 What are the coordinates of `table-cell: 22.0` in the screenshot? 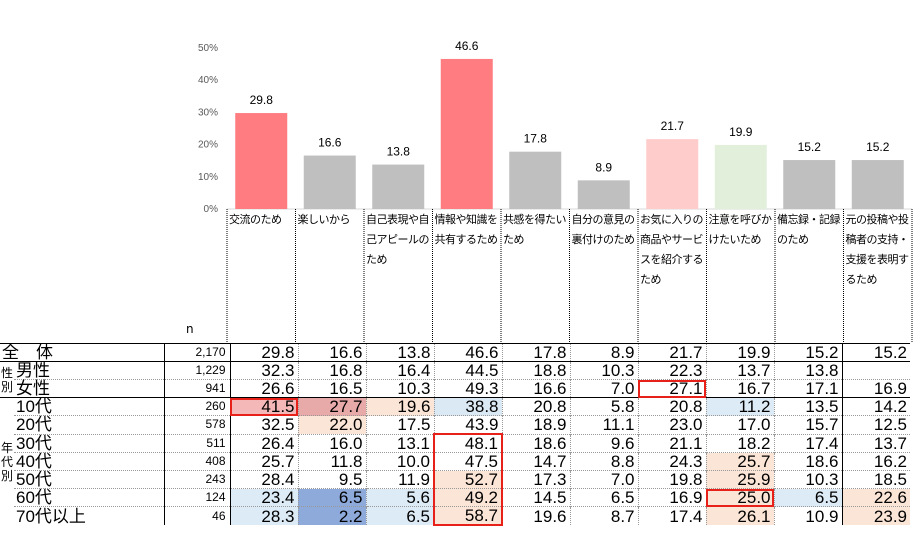 It's located at (331, 424).